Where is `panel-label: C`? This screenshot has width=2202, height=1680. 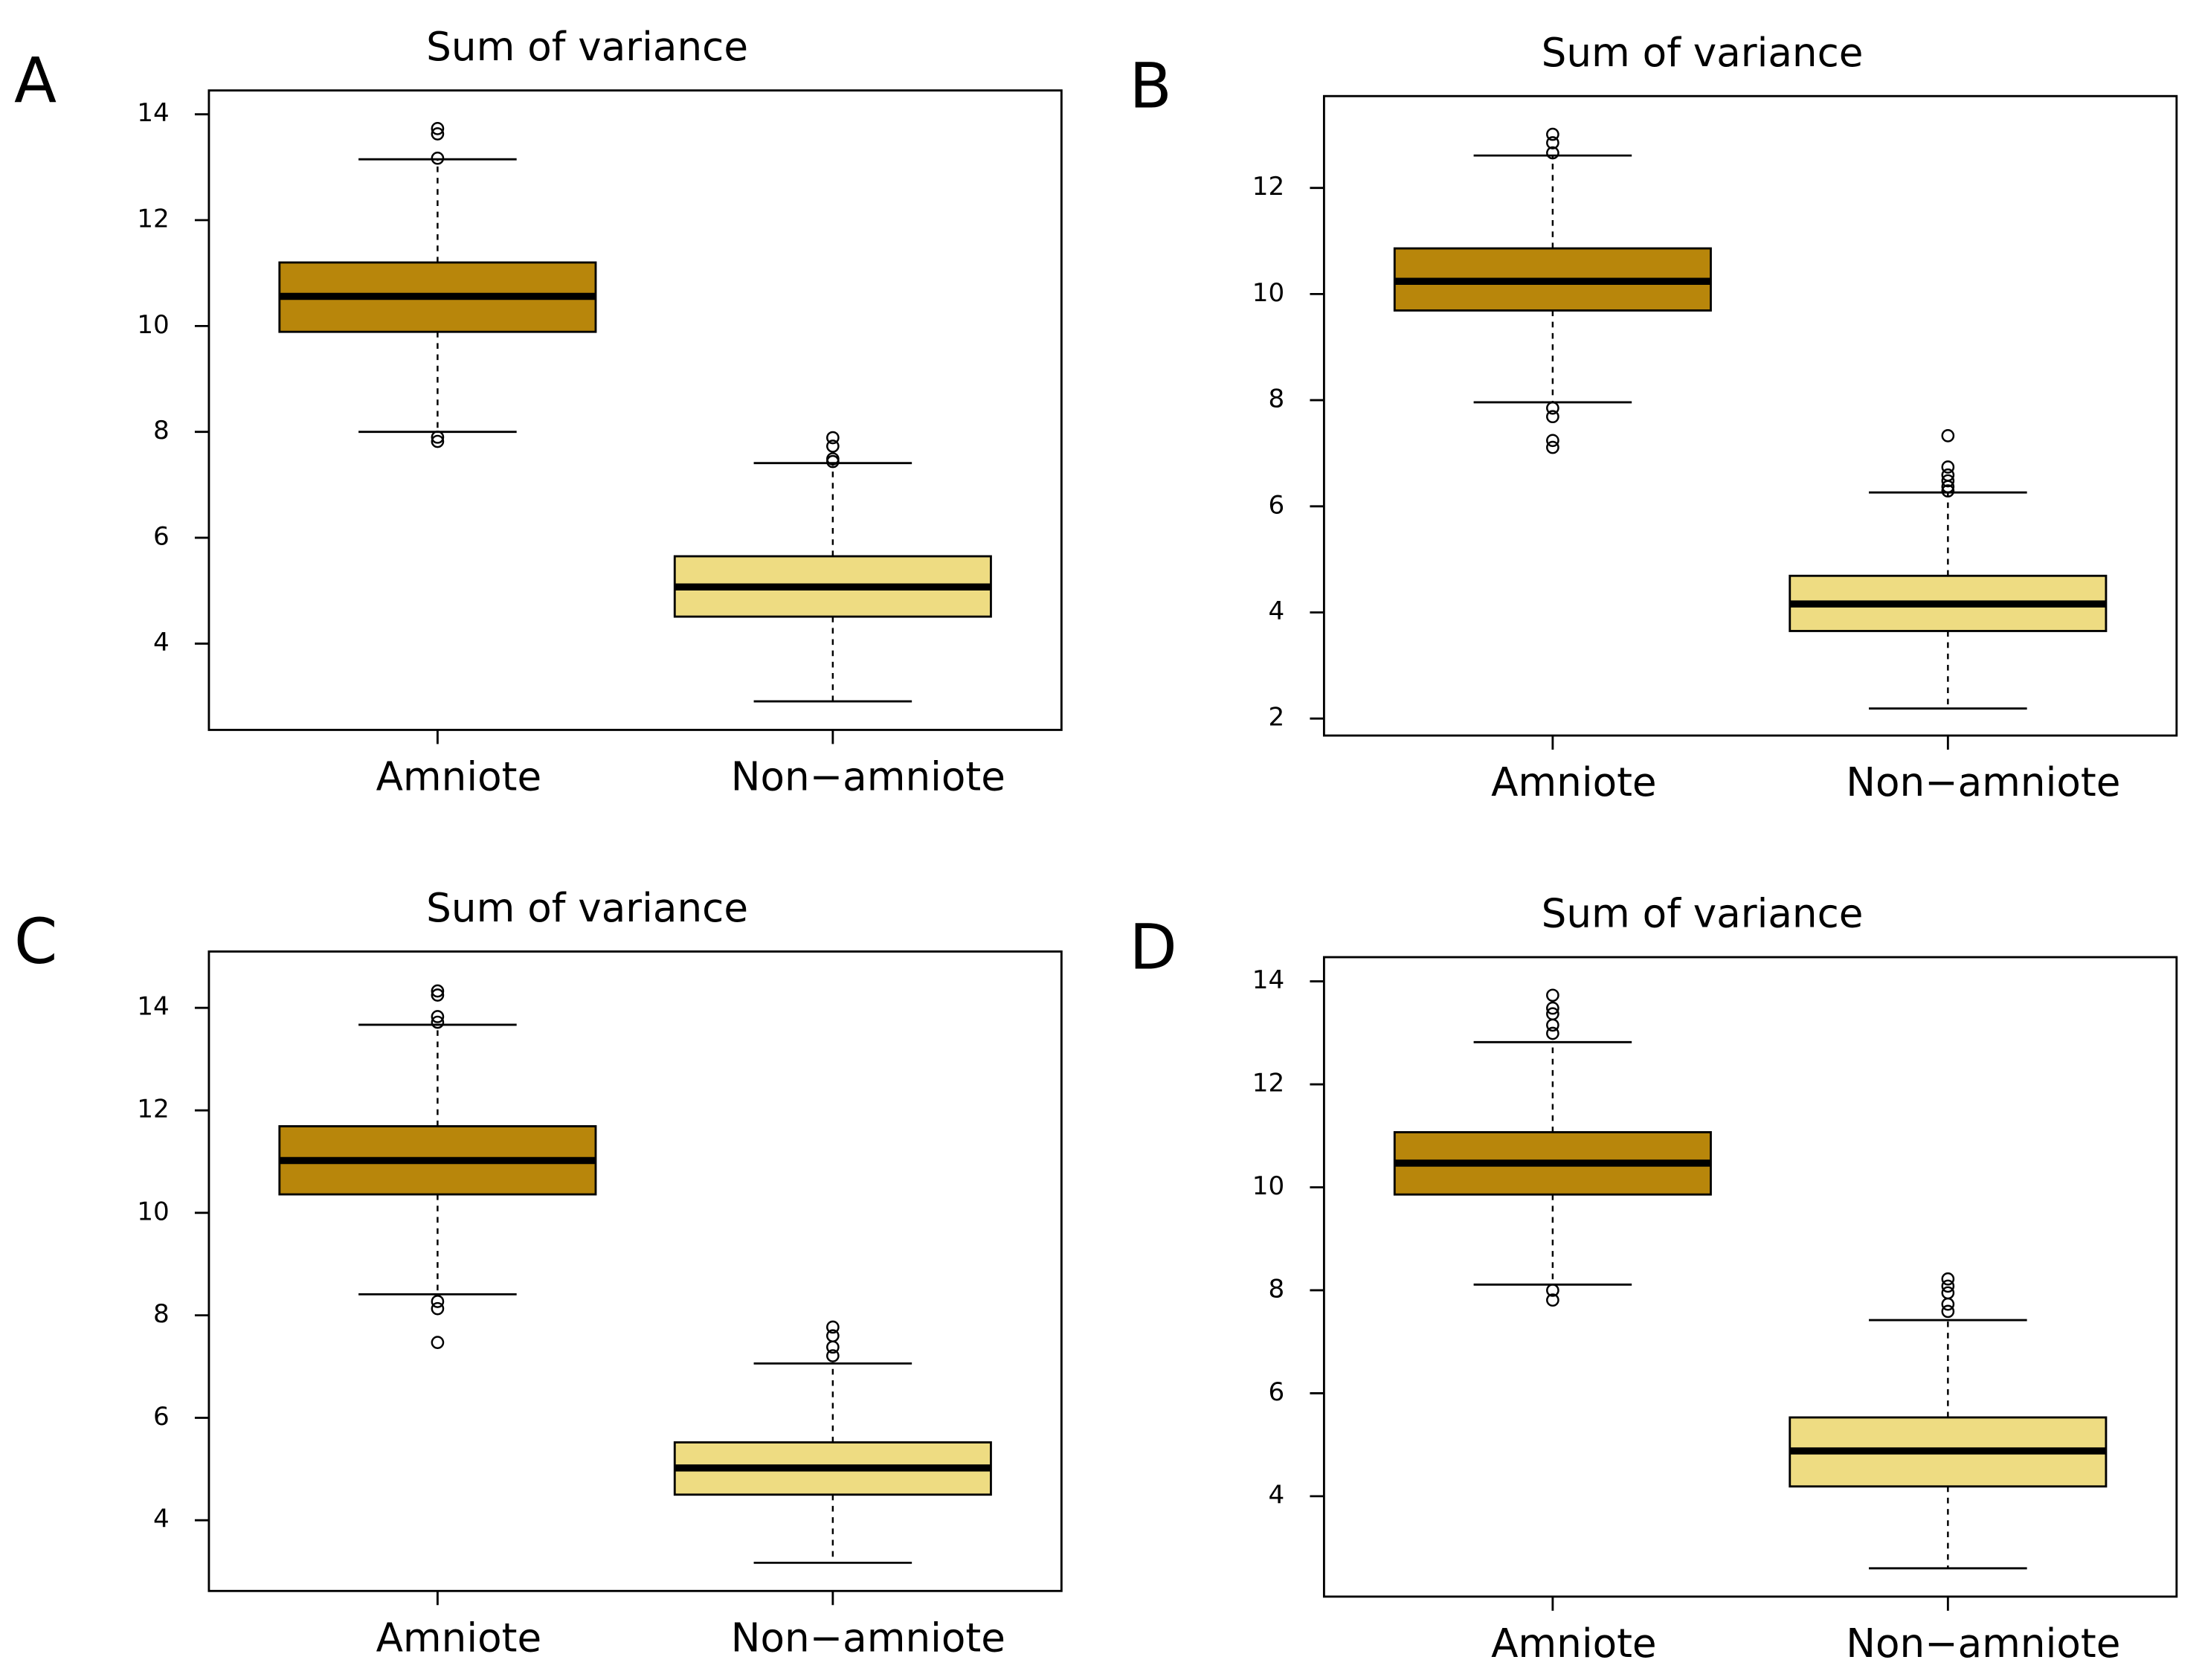
panel-label: C is located at coordinates (35, 941).